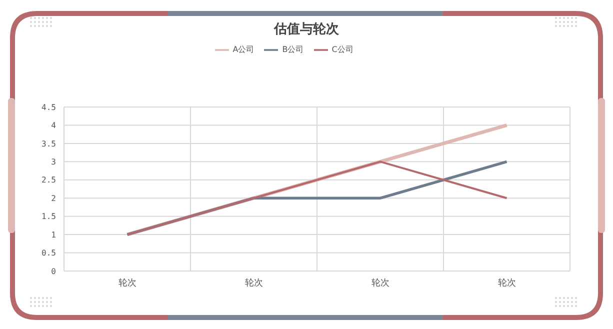 Image resolution: width=613 pixels, height=329 pixels. I want to click on y-tick-label: 3.5, so click(49, 143).